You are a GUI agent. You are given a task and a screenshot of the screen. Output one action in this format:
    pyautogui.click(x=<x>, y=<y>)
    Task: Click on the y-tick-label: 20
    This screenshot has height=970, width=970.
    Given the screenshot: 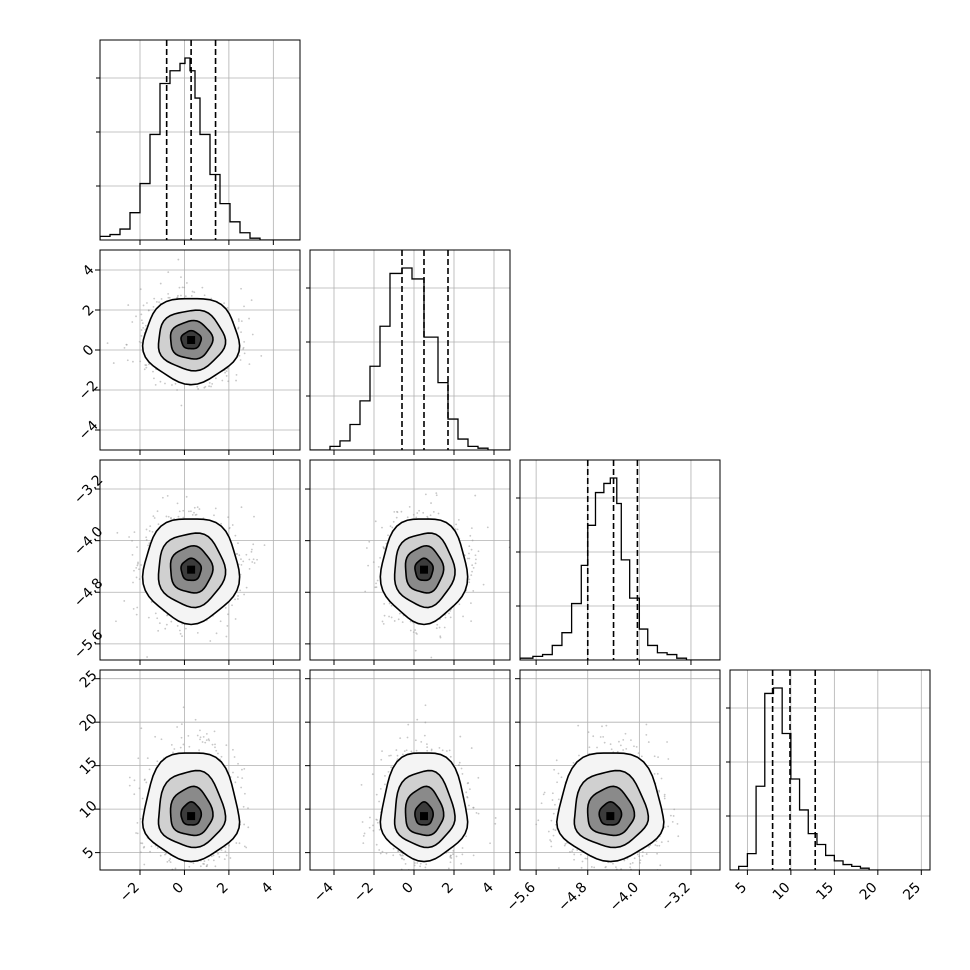 What is the action you would take?
    pyautogui.click(x=89, y=723)
    